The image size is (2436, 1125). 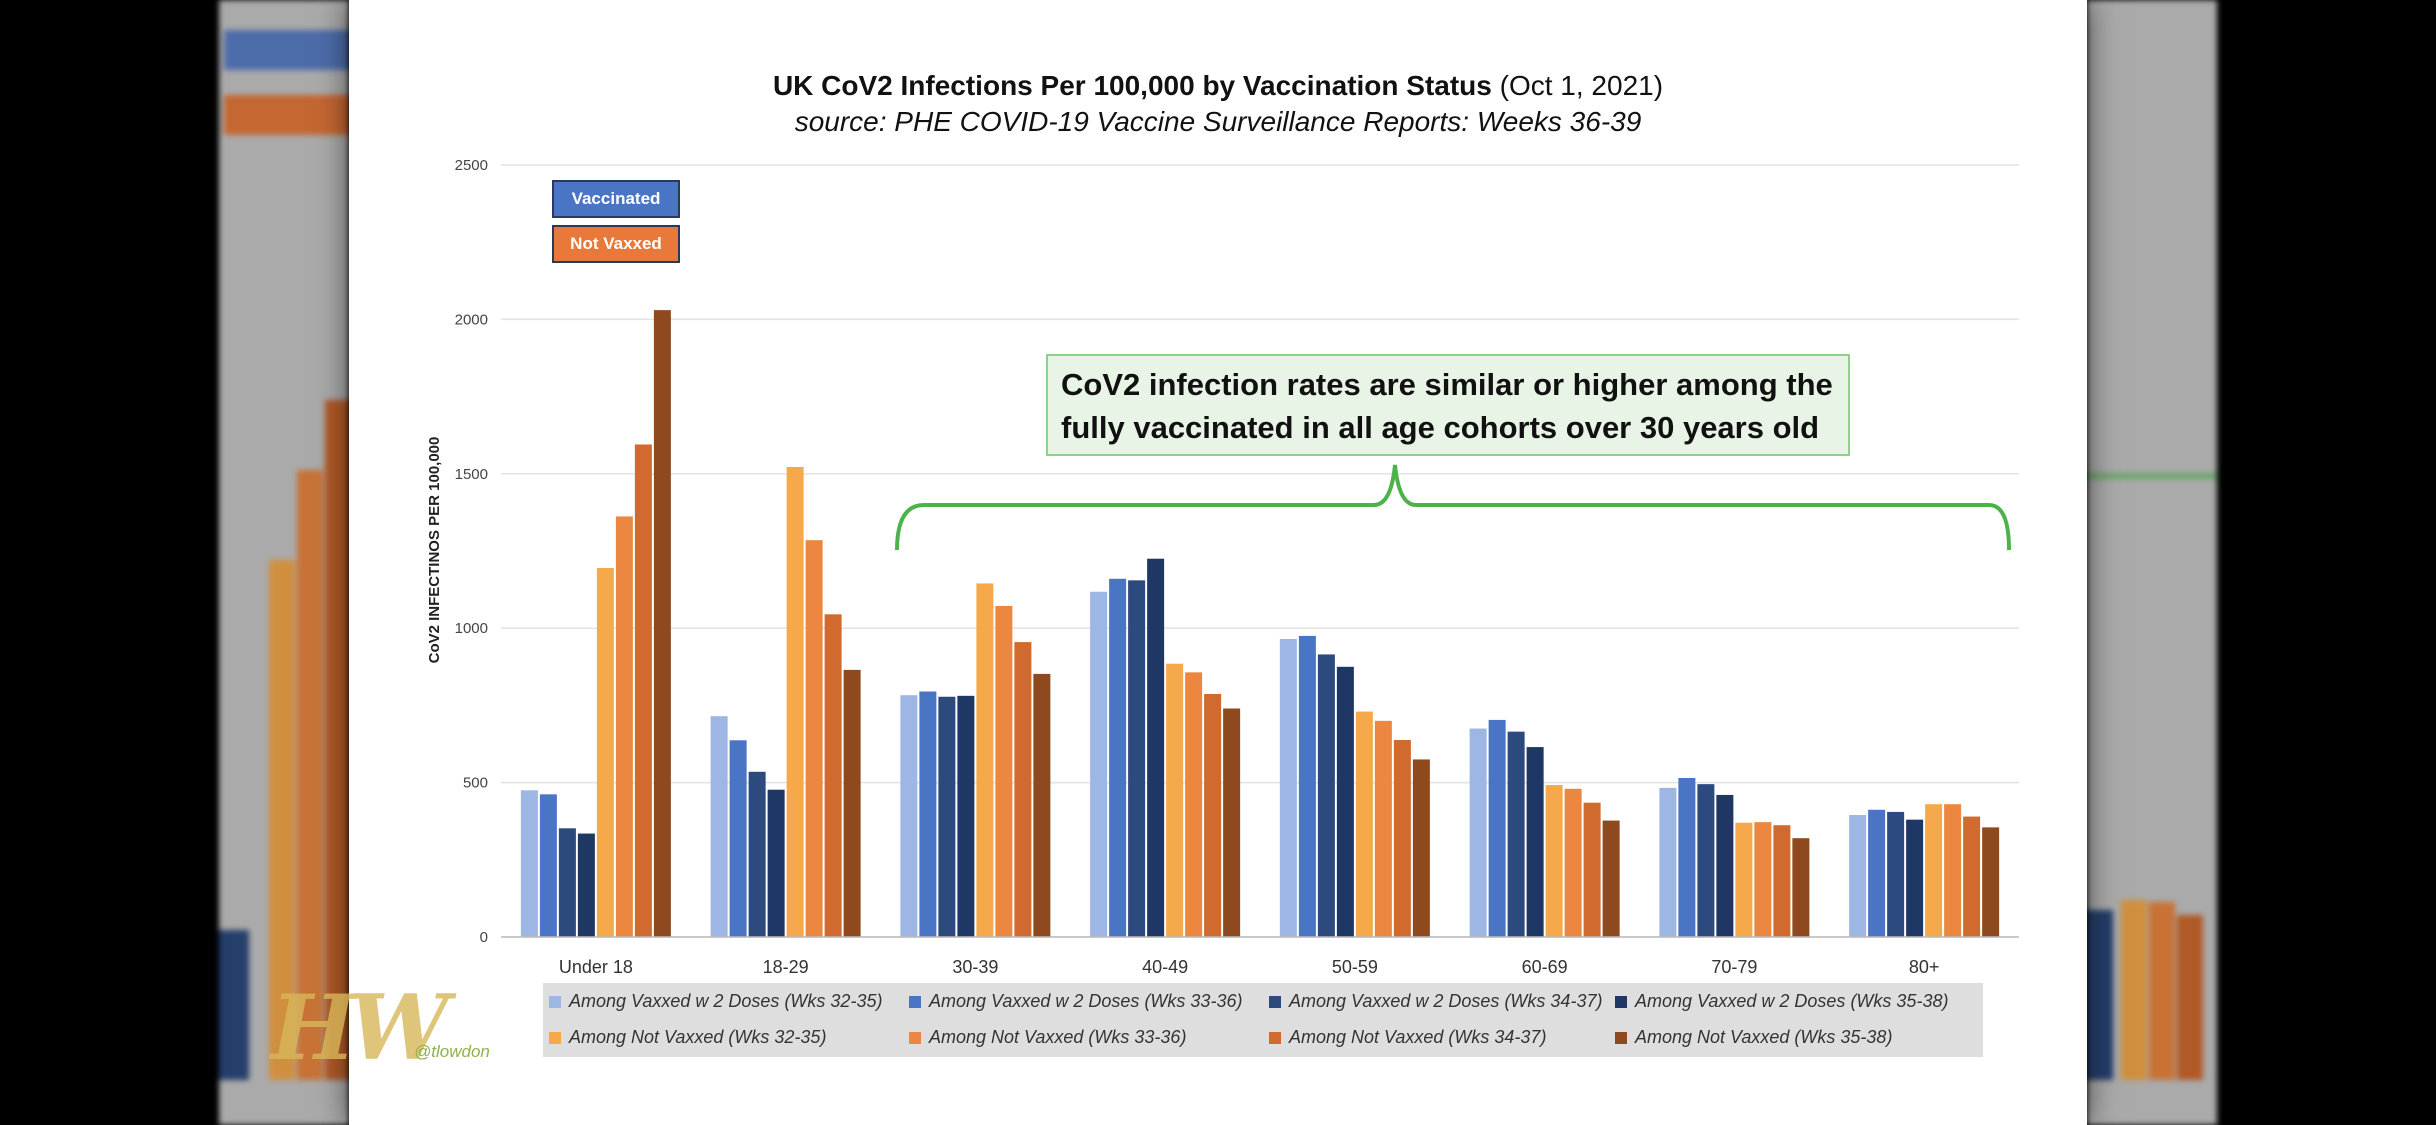 I want to click on chart-title-date: (Oct 1, 2021), so click(x=1581, y=85).